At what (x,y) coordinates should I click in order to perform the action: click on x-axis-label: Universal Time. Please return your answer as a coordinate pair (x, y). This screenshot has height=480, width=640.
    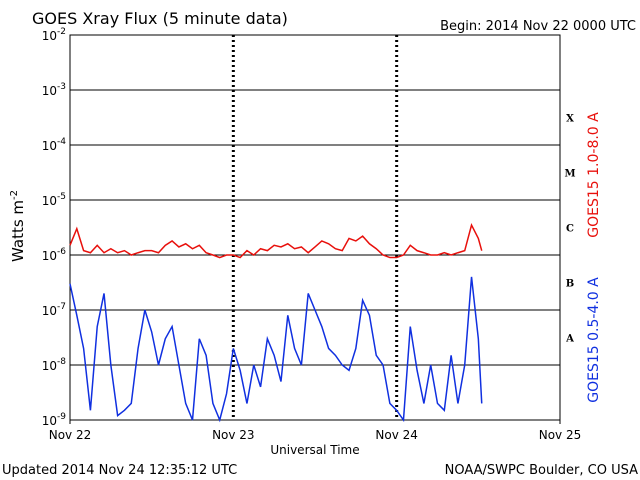
    Looking at the image, I should click on (314, 450).